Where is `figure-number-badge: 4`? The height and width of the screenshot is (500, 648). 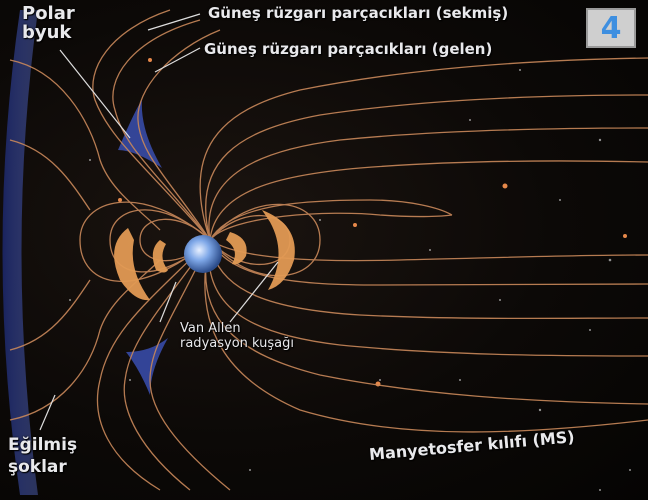 figure-number-badge: 4 is located at coordinates (611, 28).